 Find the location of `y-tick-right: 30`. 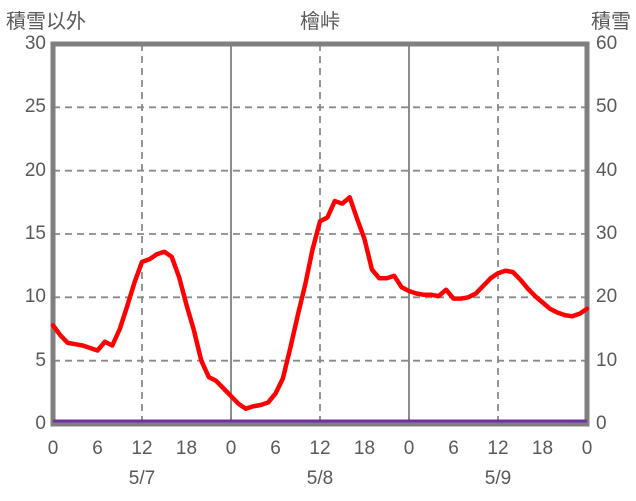

y-tick-right: 30 is located at coordinates (607, 233).